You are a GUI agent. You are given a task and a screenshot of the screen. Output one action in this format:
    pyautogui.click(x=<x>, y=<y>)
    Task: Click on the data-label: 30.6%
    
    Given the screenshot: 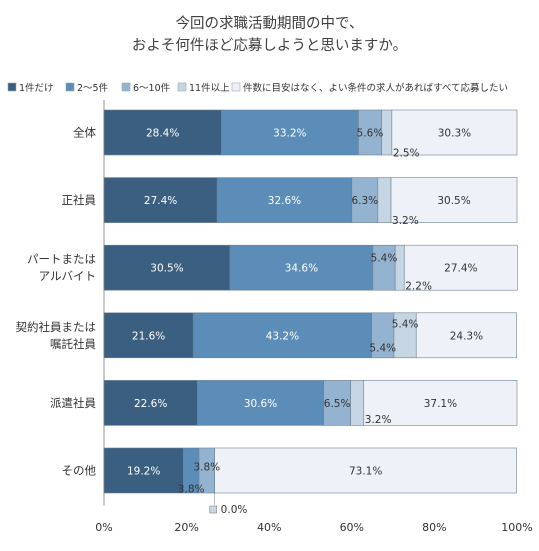 What is the action you would take?
    pyautogui.click(x=260, y=404)
    